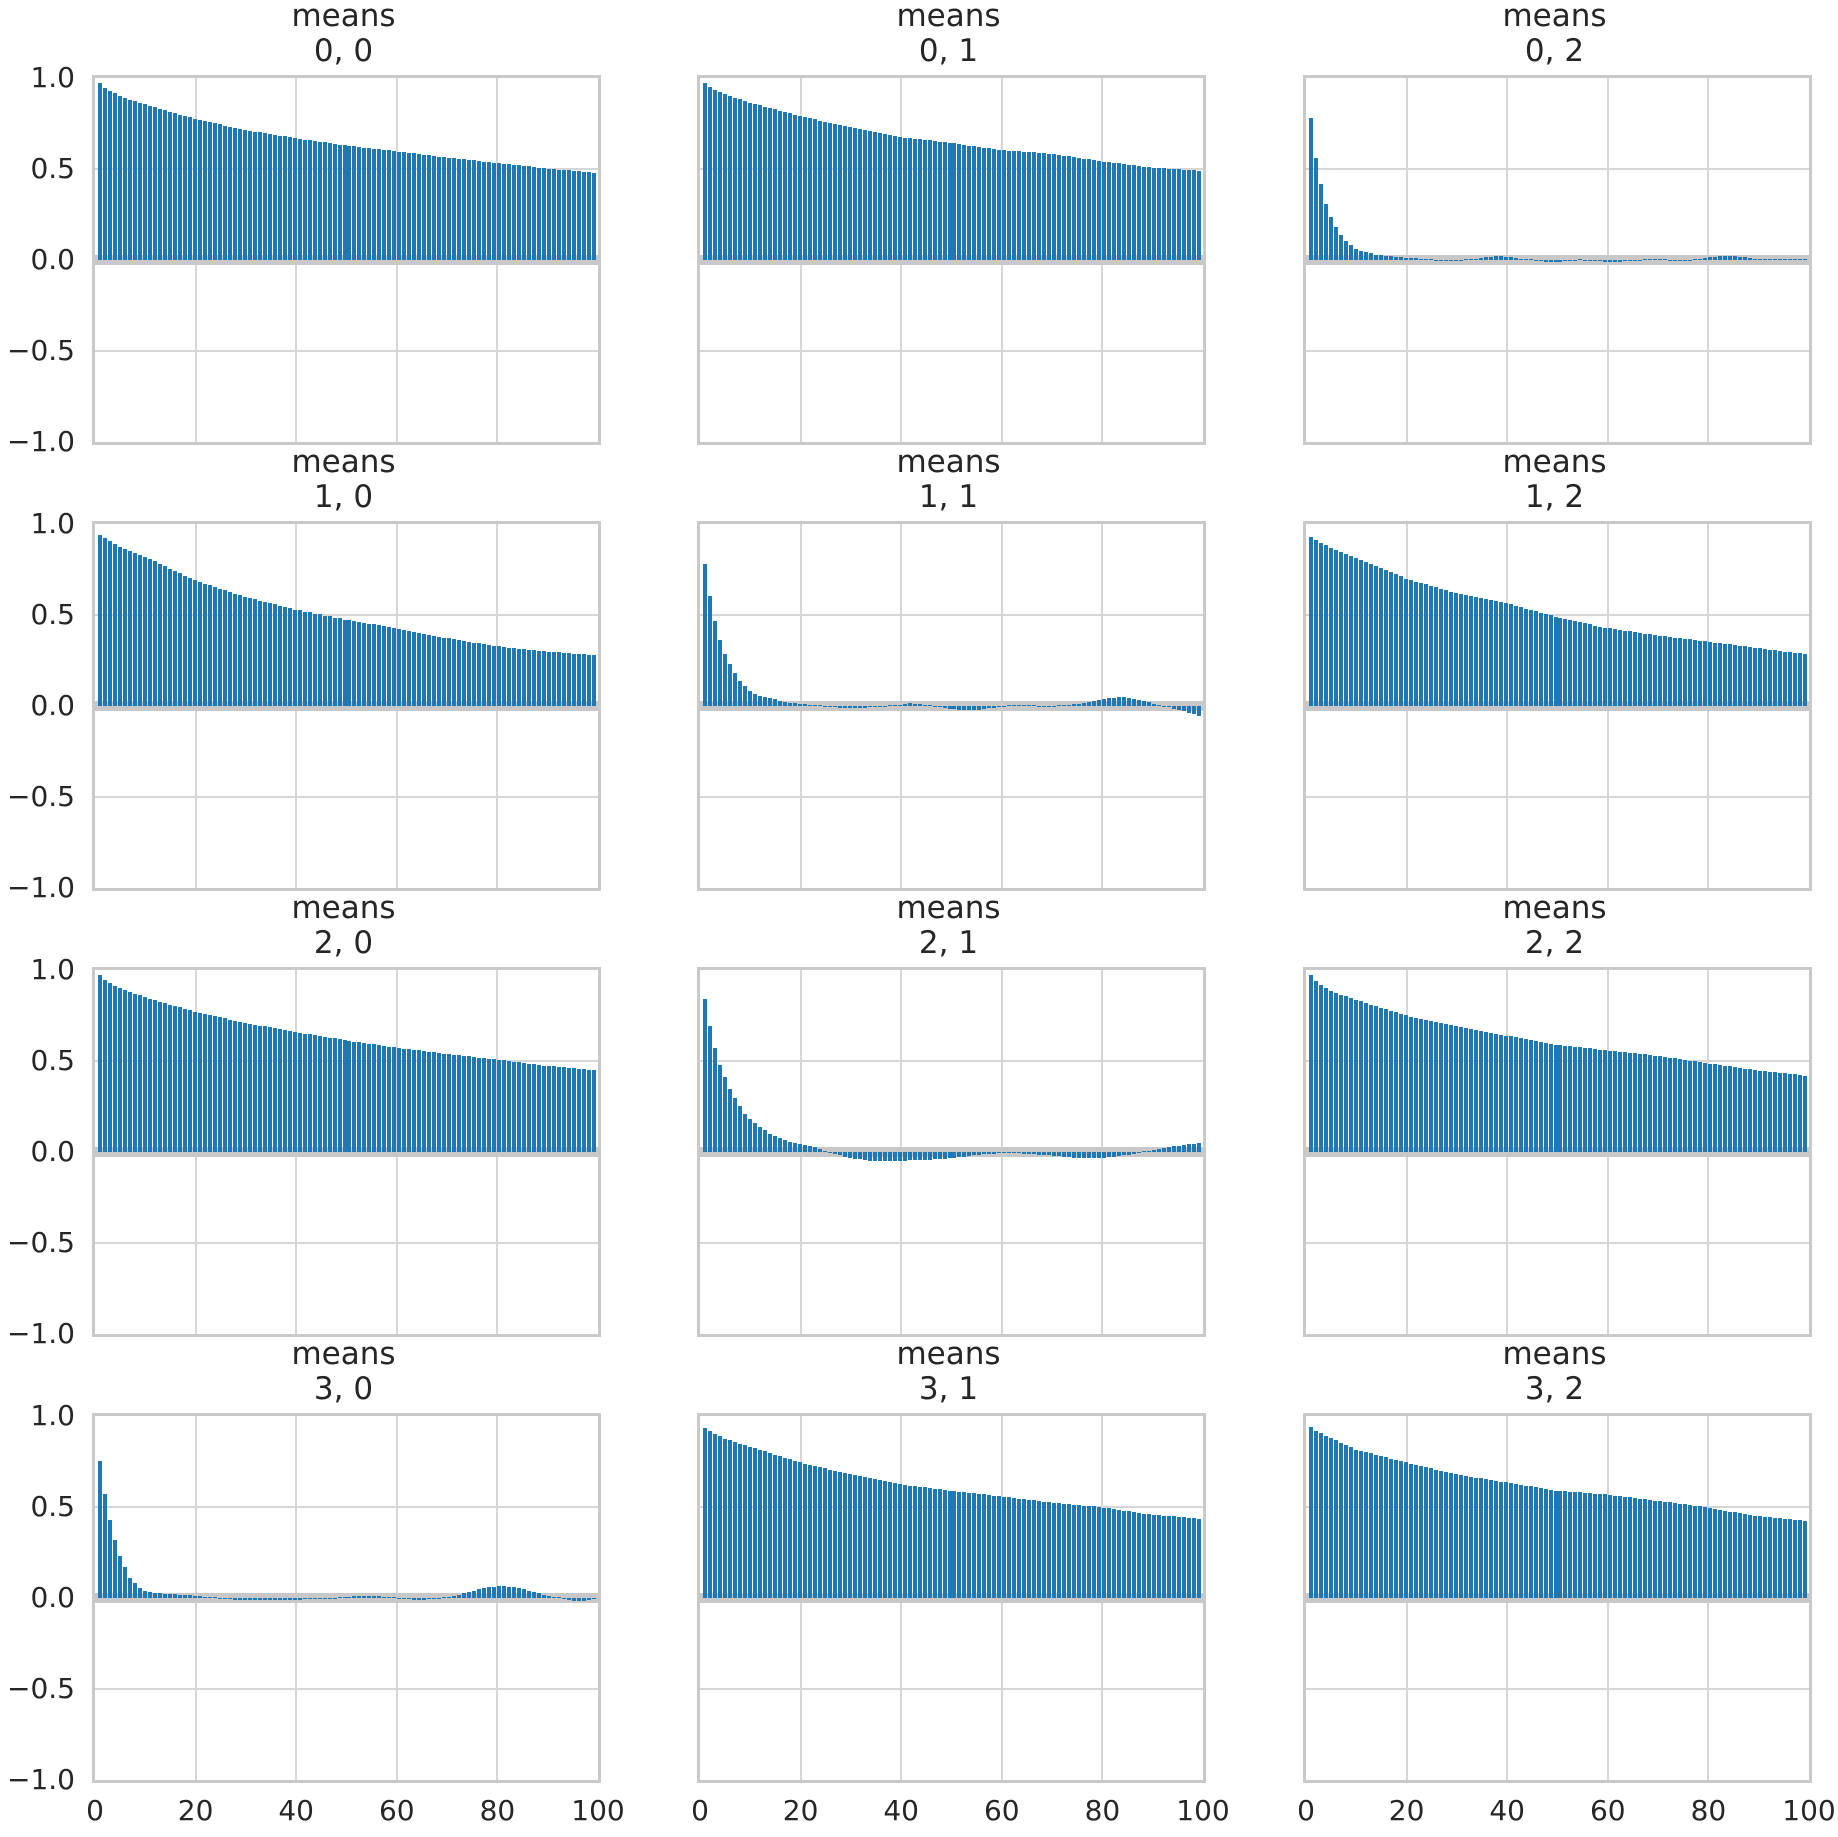 This screenshot has width=1838, height=1837. I want to click on subplot-title: means 1, 2, so click(1554, 480).